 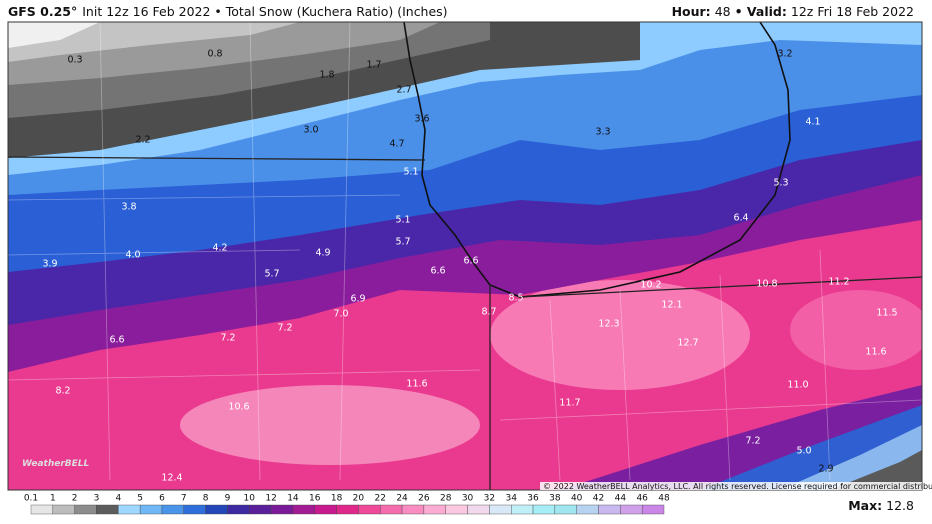 What do you see at coordinates (97, 499) in the screenshot?
I see `colorbar-label: 3` at bounding box center [97, 499].